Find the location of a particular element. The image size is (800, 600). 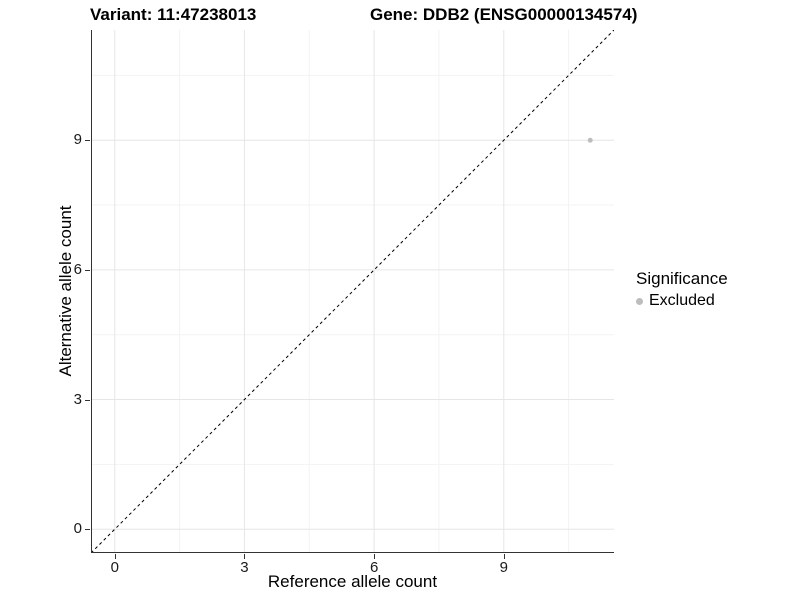

legend-entry-excluded: Excluded is located at coordinates (682, 301).